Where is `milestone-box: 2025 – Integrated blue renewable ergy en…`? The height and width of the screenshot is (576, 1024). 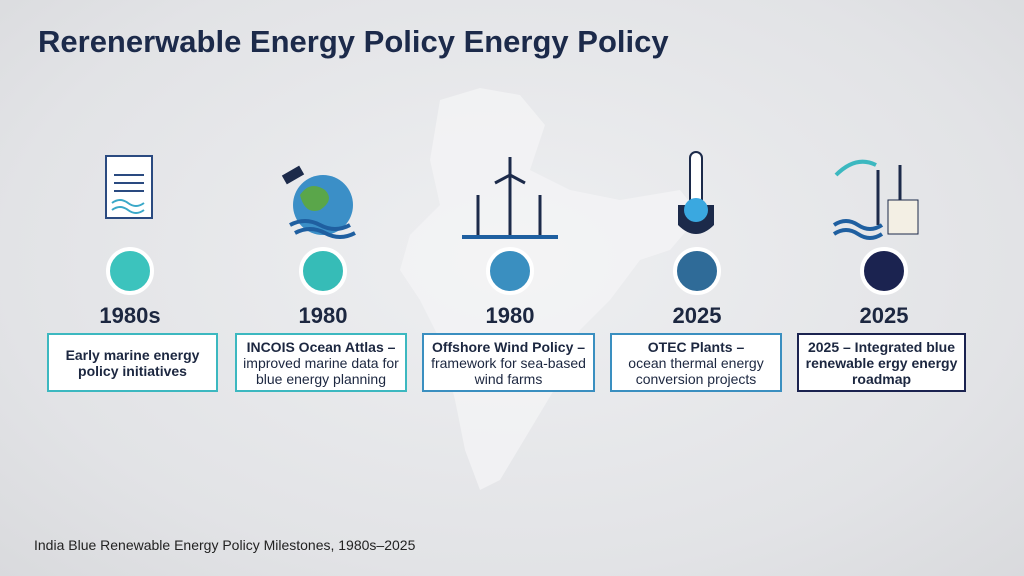 milestone-box: 2025 – Integrated blue renewable ergy en… is located at coordinates (881, 362).